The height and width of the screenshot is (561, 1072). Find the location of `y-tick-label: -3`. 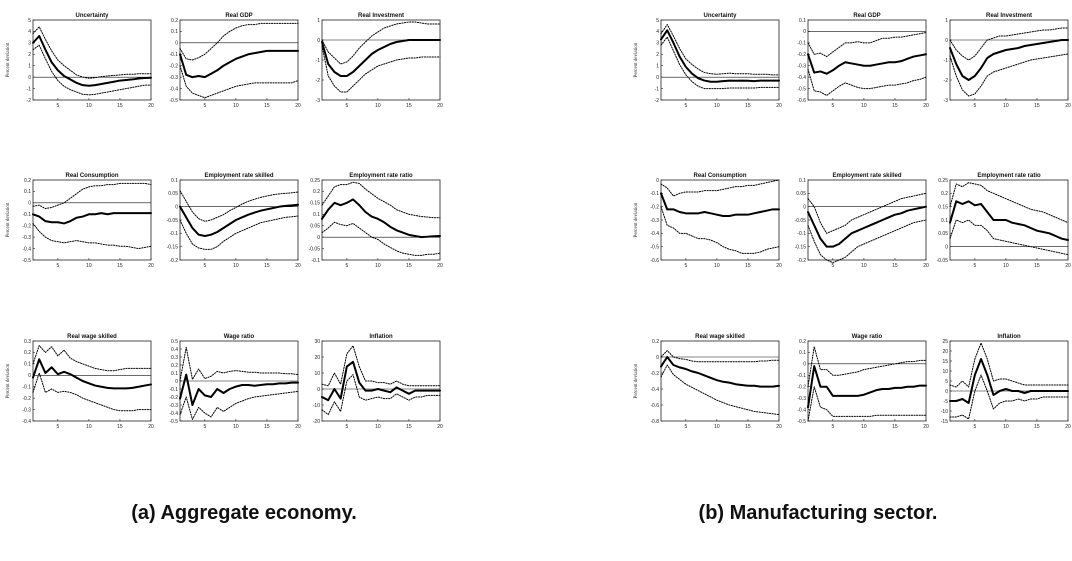

y-tick-label: -3 is located at coordinates (946, 101).